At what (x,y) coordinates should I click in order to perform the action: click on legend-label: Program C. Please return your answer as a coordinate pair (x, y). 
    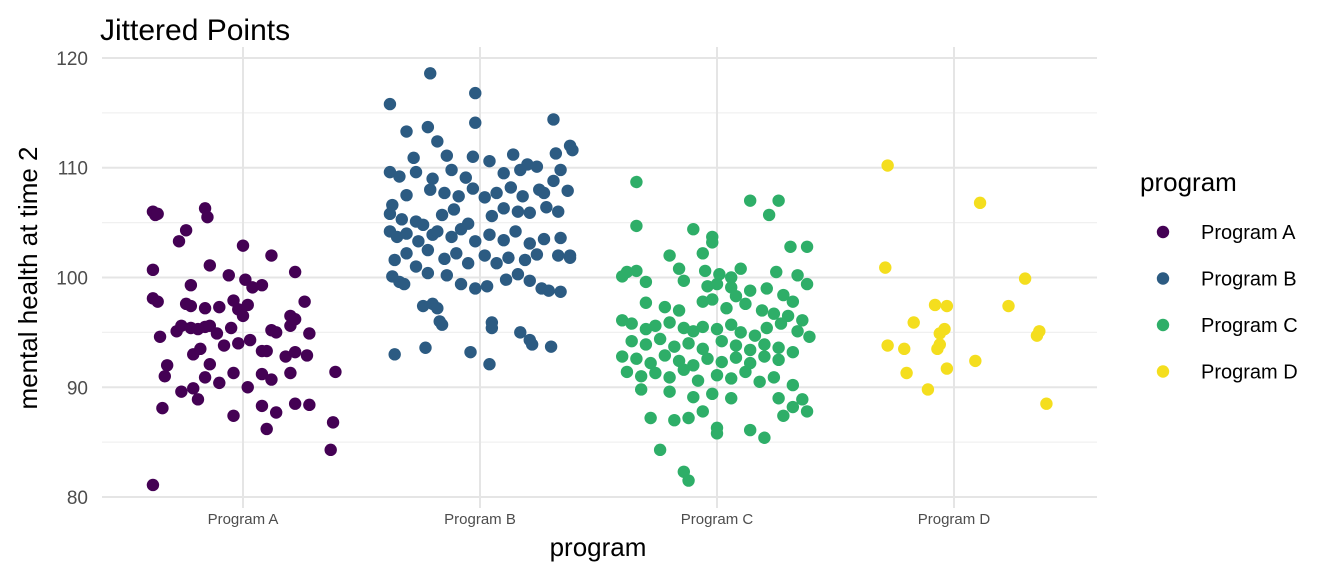
    Looking at the image, I should click on (1249, 326).